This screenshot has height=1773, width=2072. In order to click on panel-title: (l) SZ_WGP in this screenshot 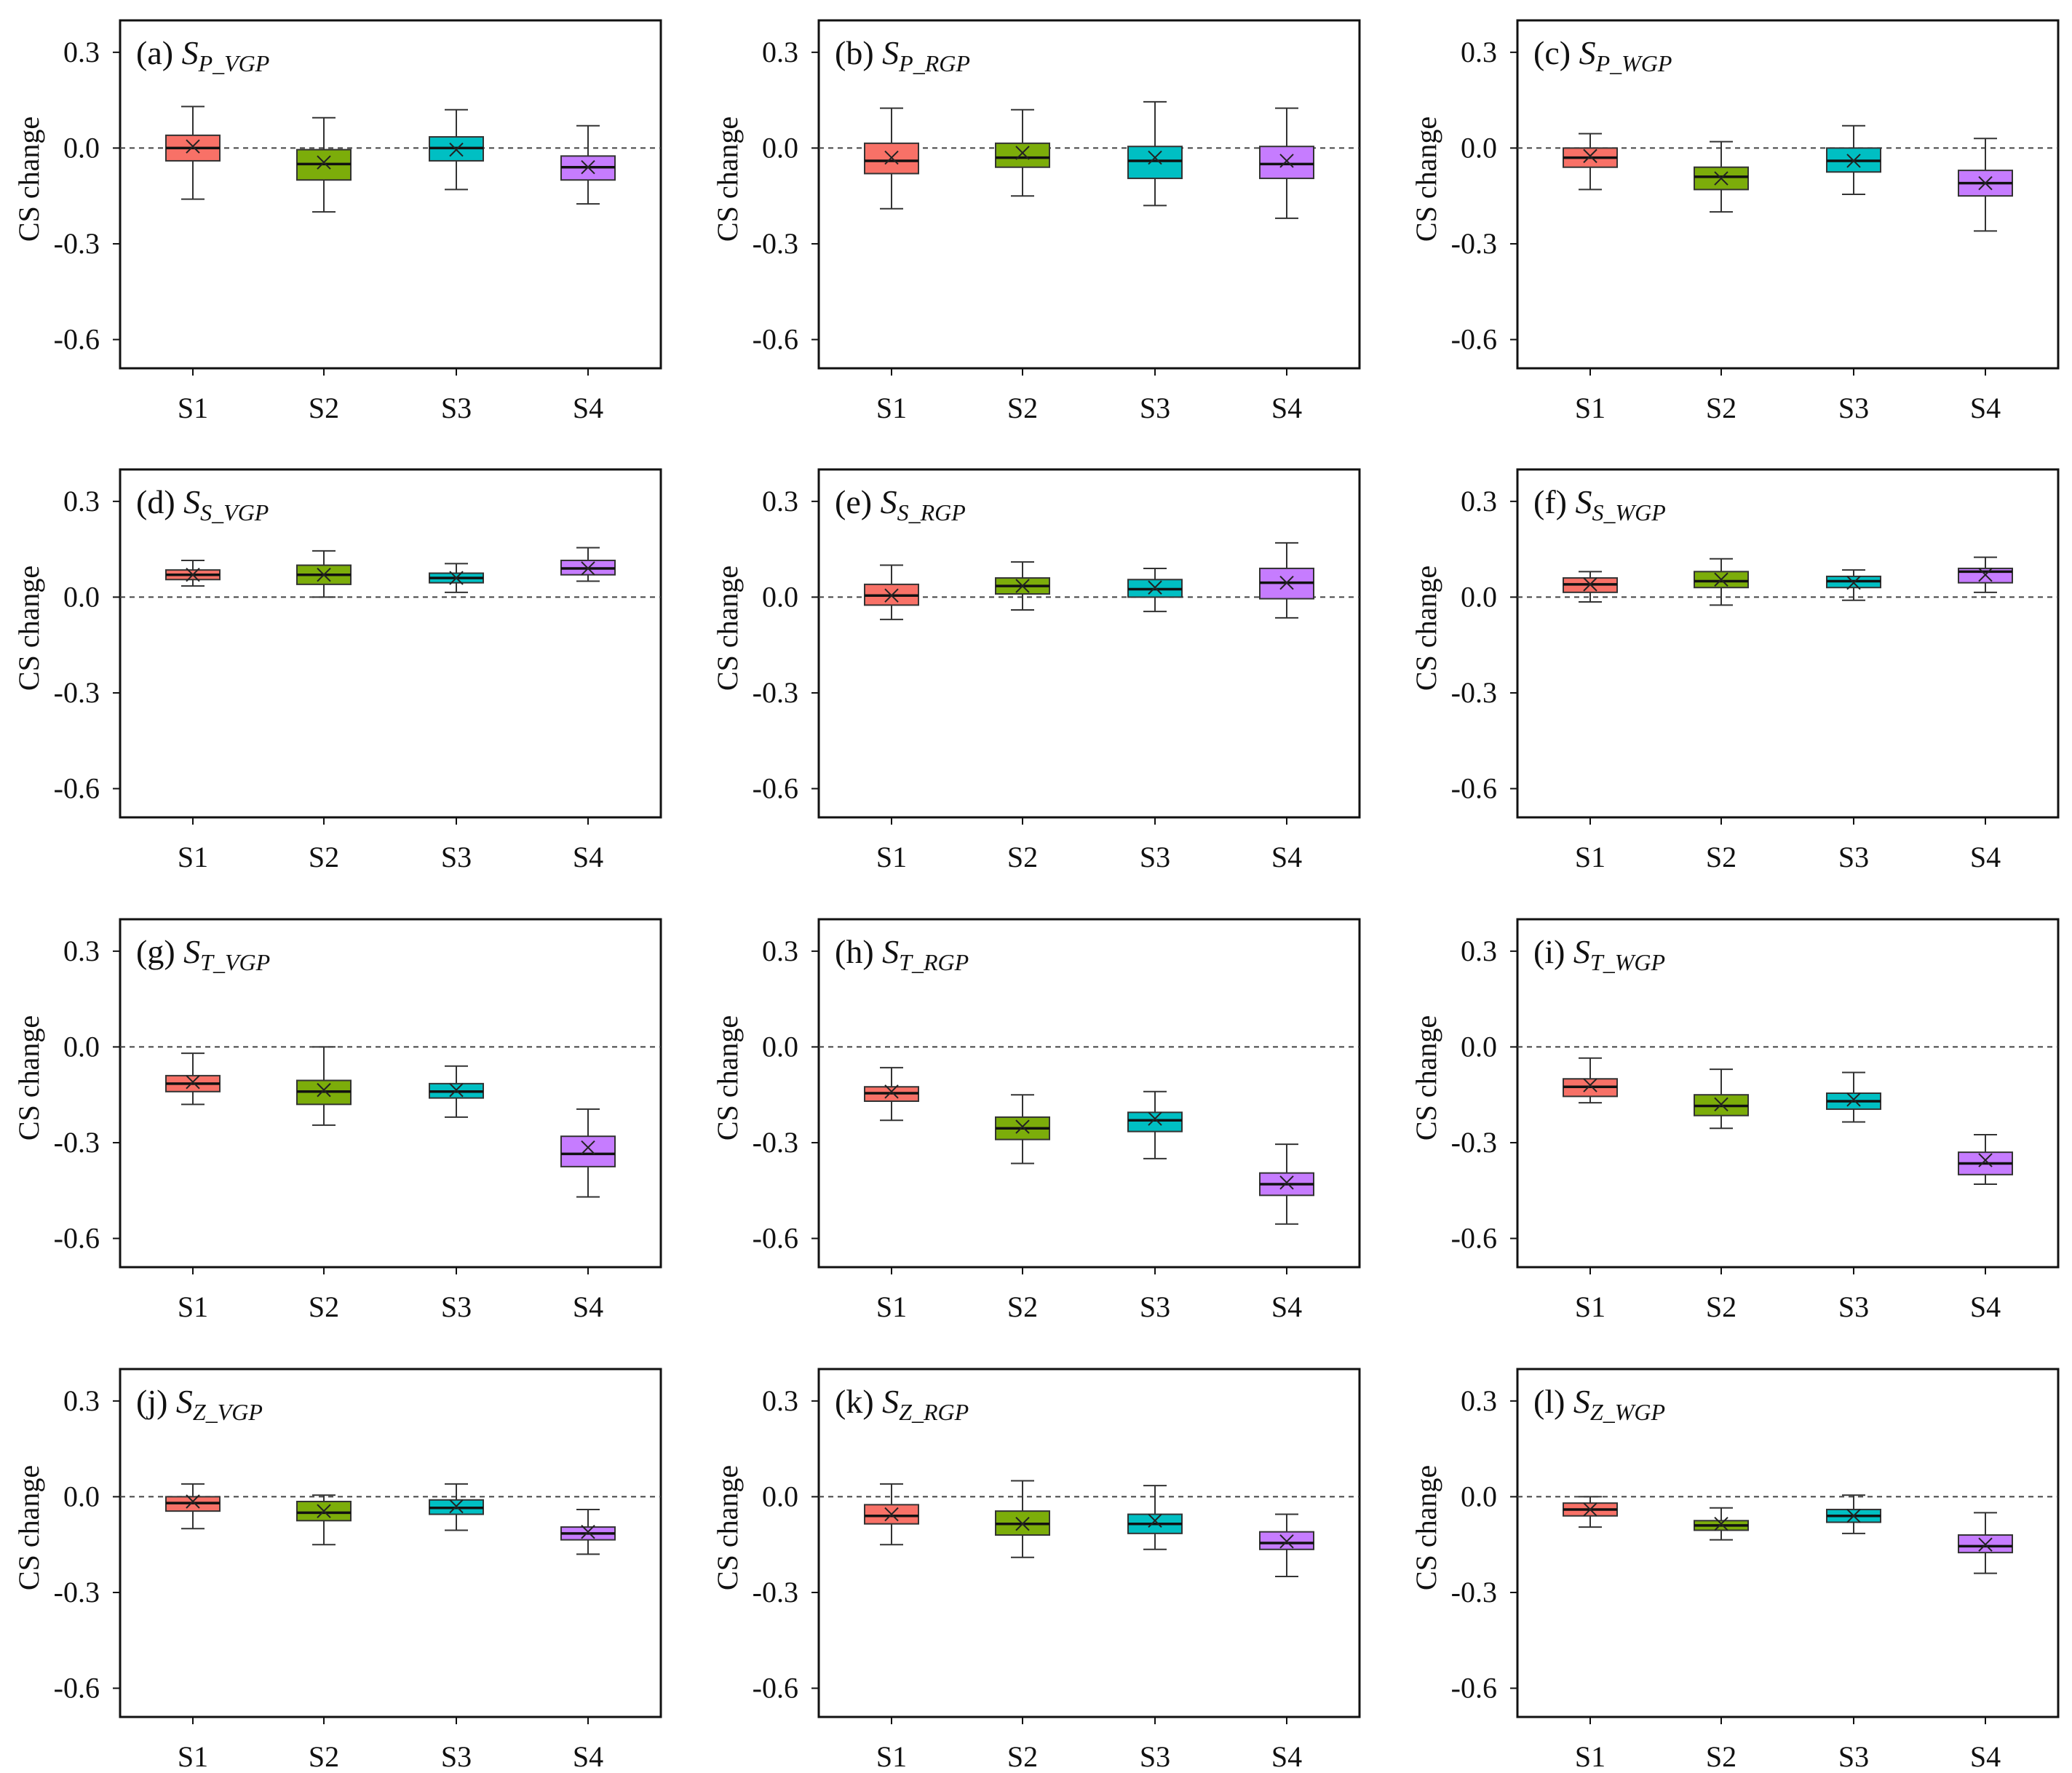, I will do `click(1599, 1404)`.